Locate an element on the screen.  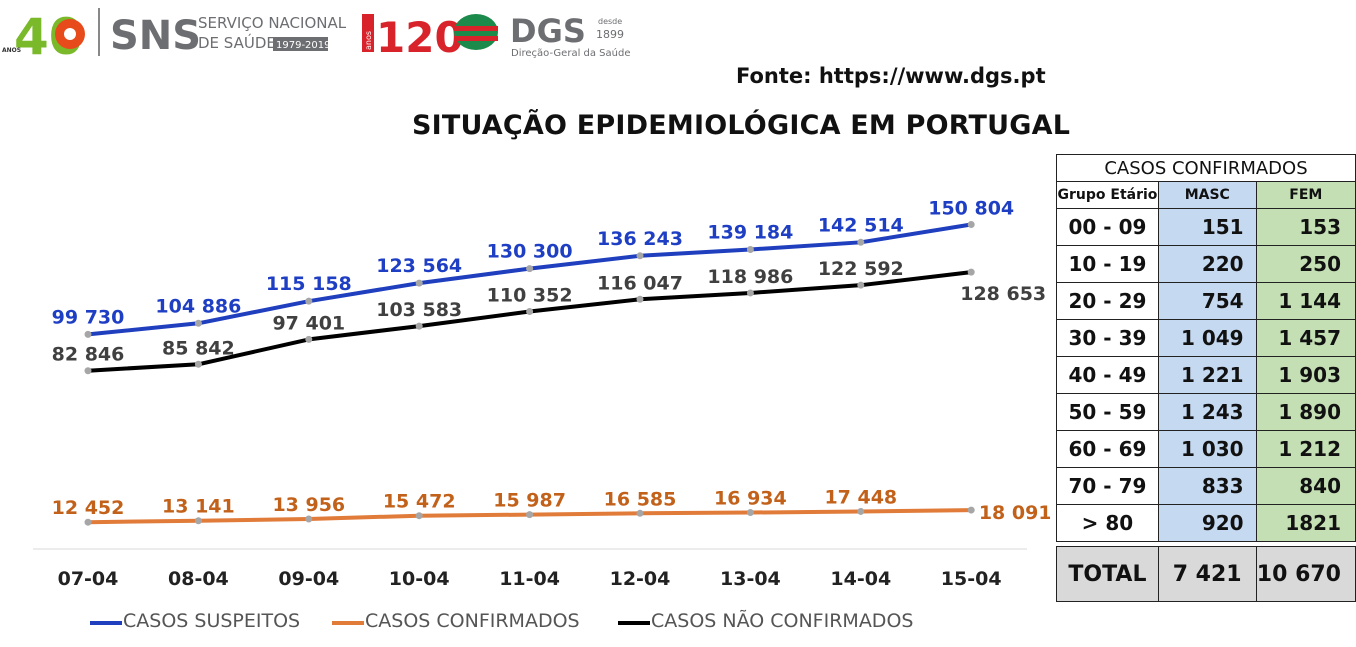
table-title-row: CASOS CONFIRMADOS is located at coordinates (1206, 168).